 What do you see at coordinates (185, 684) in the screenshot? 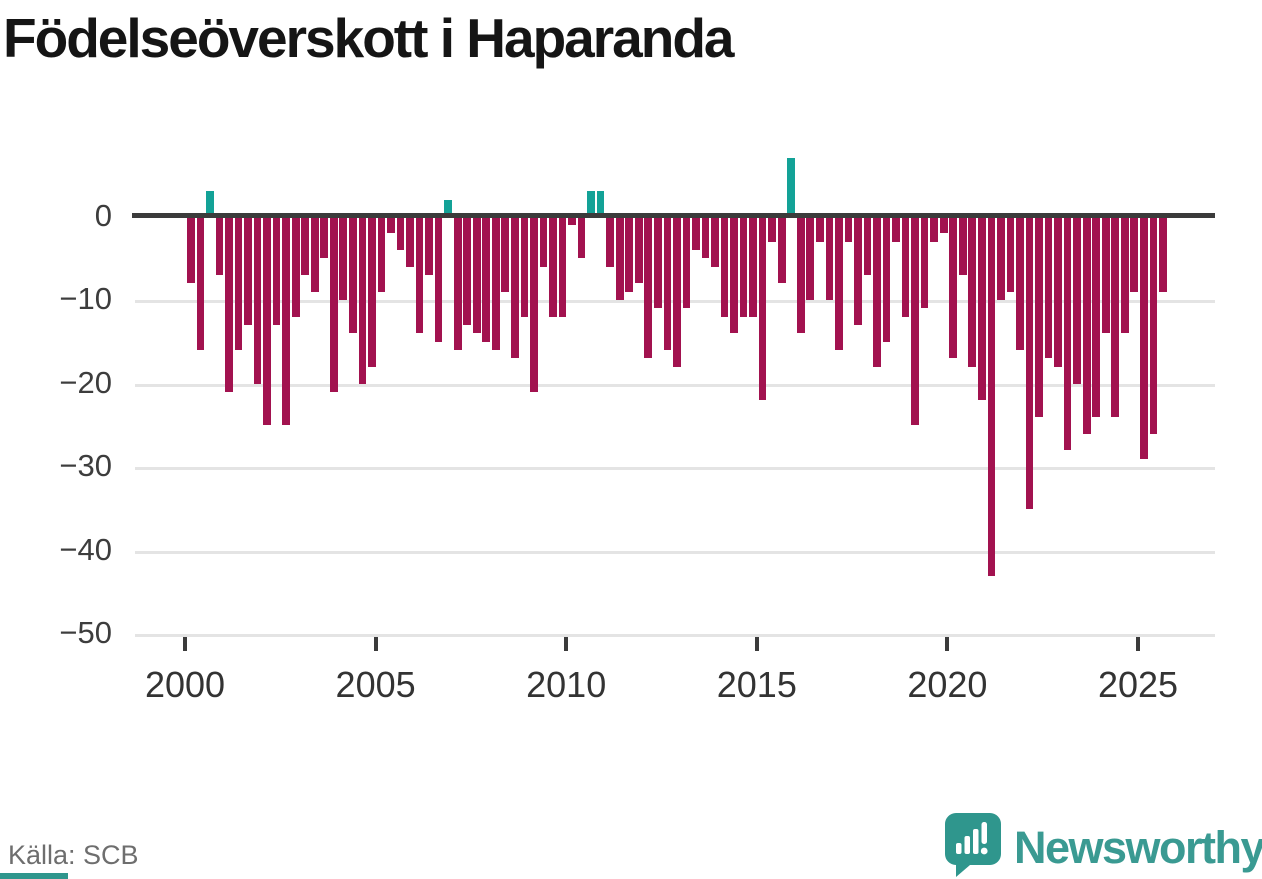
I see `x-tick-label: 2000` at bounding box center [185, 684].